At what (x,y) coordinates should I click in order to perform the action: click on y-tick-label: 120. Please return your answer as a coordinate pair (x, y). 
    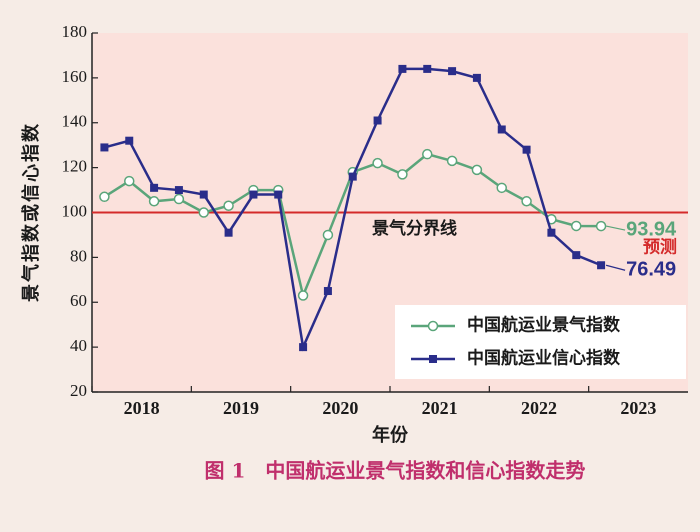
    Looking at the image, I should click on (75, 166).